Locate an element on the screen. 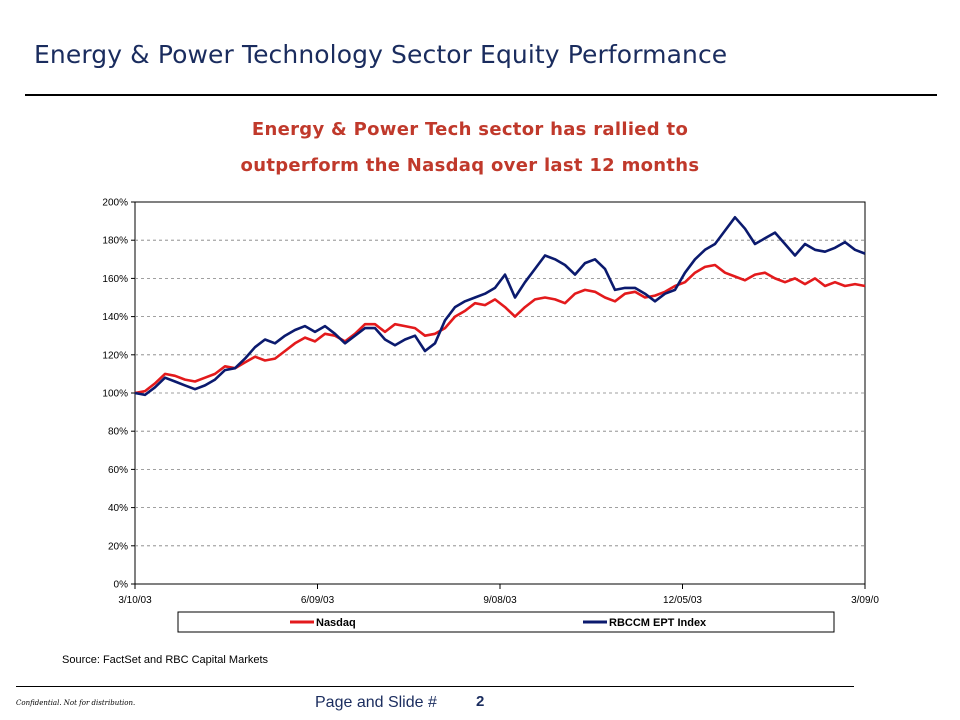 The height and width of the screenshot is (720, 960). y-axis: 0% 20% 40% 60% 80% 100% 120% 140% 160% 180% 200% is located at coordinates (118, 394).